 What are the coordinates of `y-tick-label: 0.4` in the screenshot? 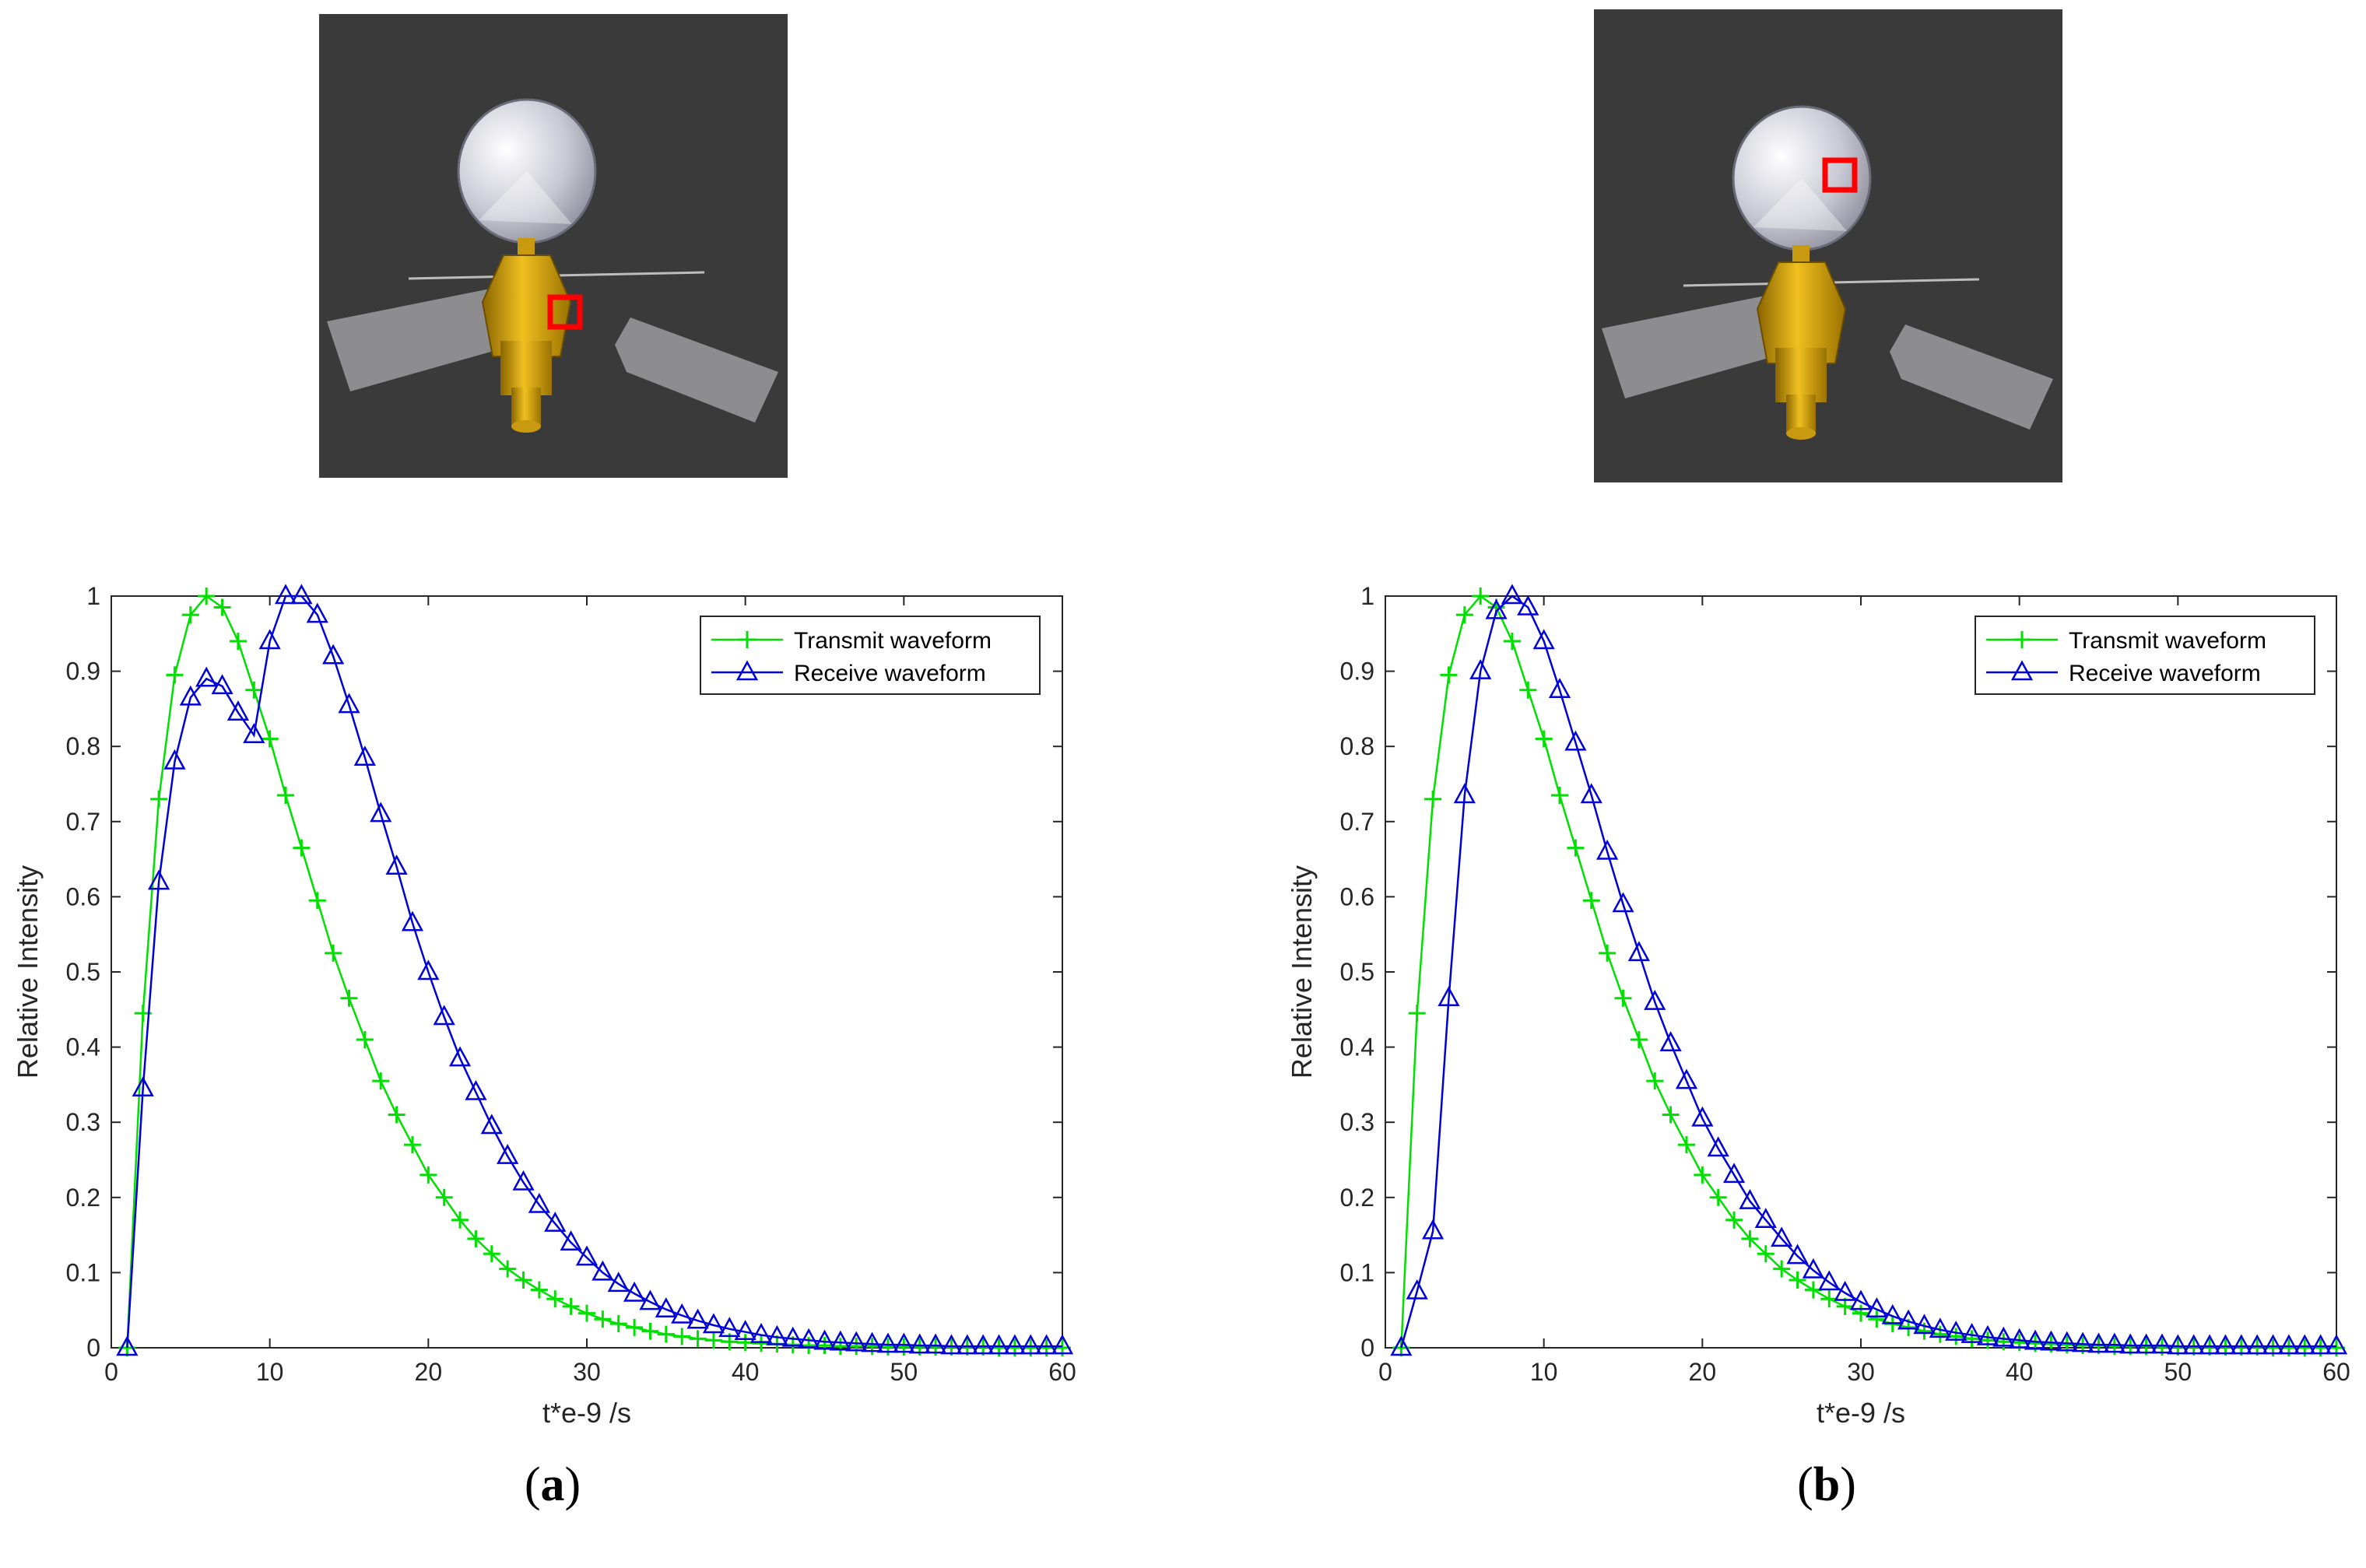 It's located at (1357, 1047).